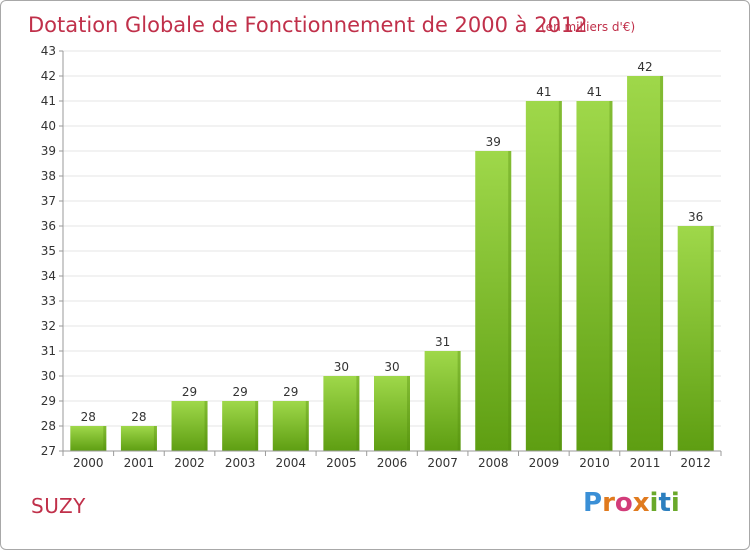 Image resolution: width=750 pixels, height=550 pixels. What do you see at coordinates (664, 503) in the screenshot?
I see `logo-letter: t` at bounding box center [664, 503].